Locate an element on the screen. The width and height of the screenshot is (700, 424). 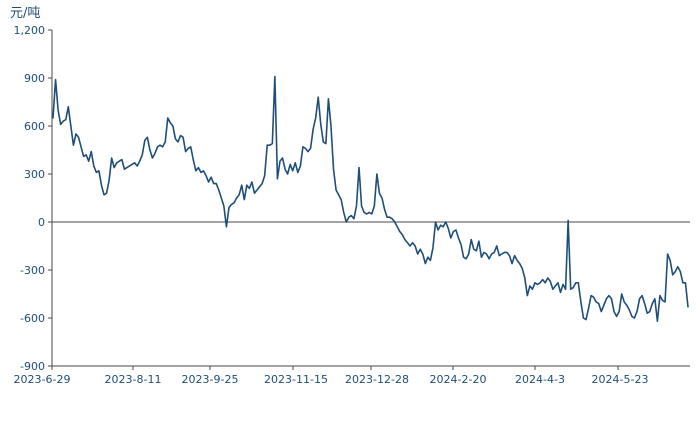
y-axis-ticks: 1,200 900 600 300 0 -300 -600 -900 is located at coordinates (33, 198).